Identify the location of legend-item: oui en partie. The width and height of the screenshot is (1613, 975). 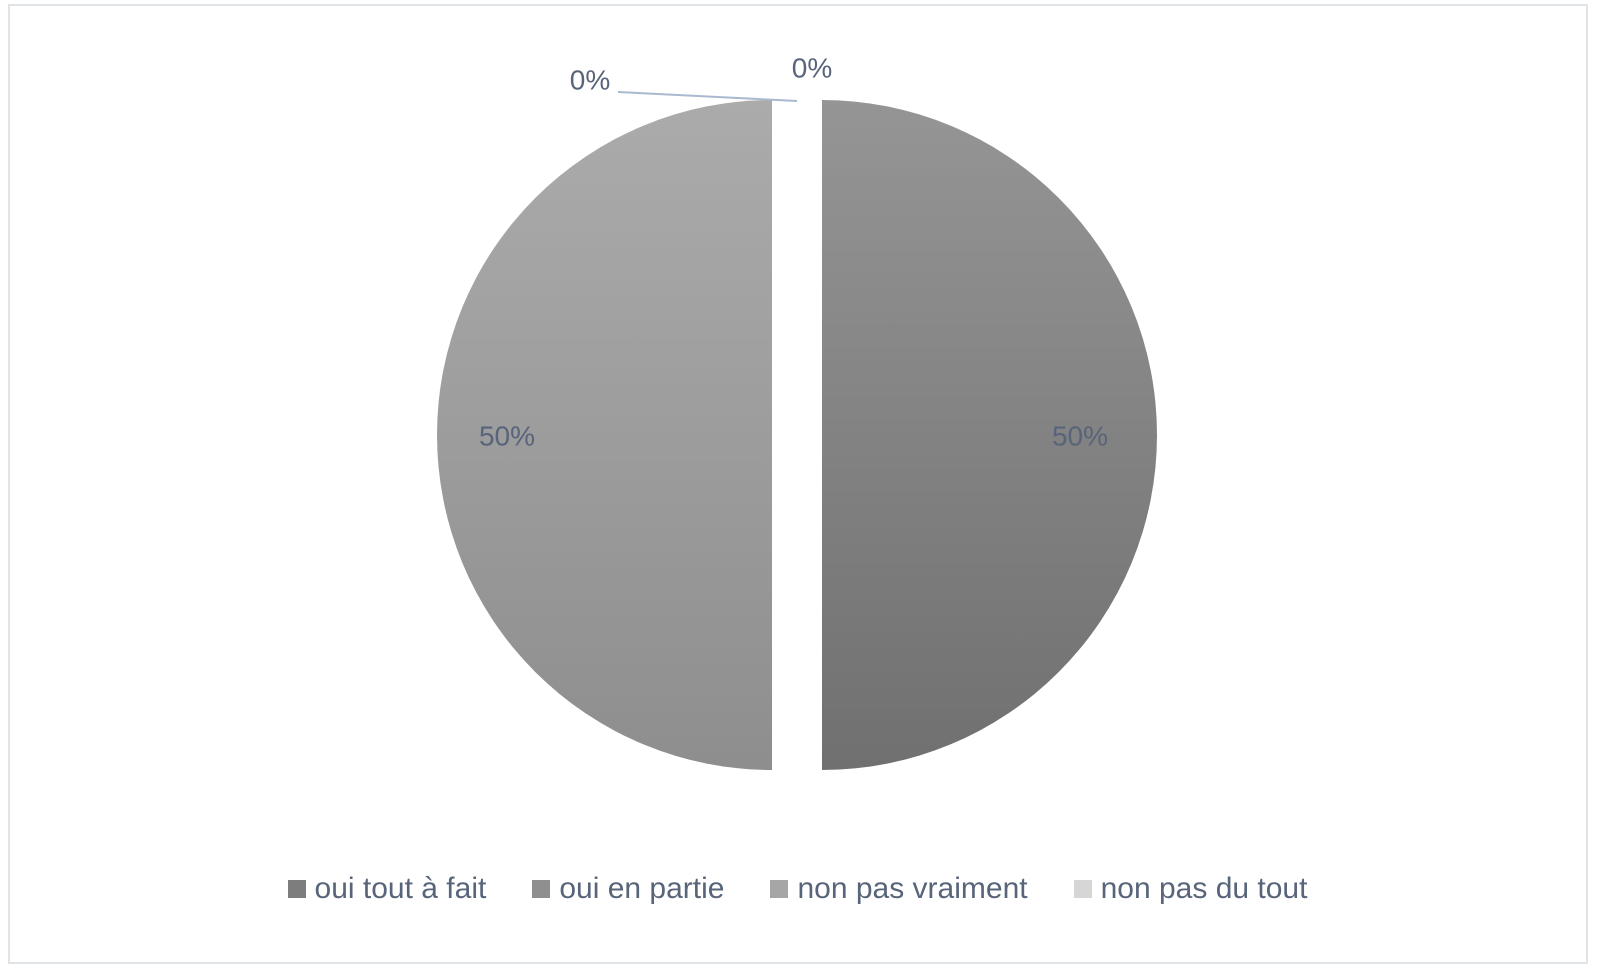
(628, 889).